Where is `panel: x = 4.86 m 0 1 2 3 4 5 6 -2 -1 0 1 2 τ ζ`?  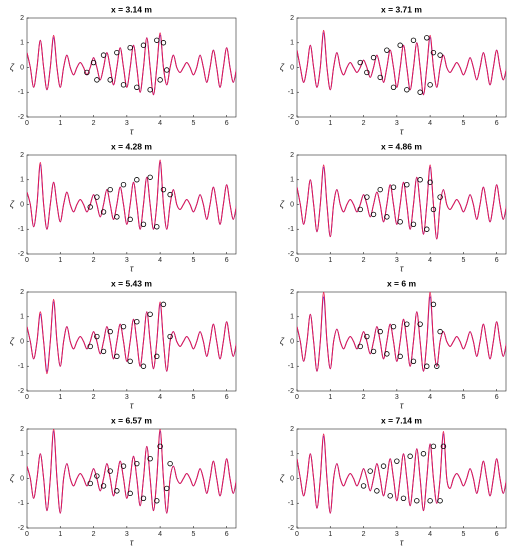 panel: x = 4.86 m 0 1 2 3 4 5 6 -2 -1 0 1 2 τ ζ is located at coordinates (393, 207).